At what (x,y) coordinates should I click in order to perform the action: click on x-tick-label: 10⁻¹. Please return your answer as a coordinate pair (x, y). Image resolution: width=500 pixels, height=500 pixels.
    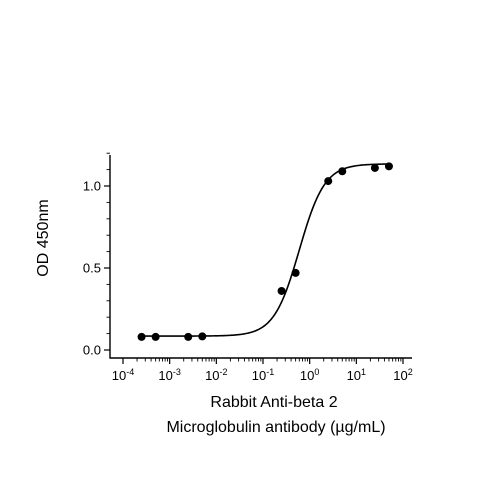
    Looking at the image, I should click on (263, 375).